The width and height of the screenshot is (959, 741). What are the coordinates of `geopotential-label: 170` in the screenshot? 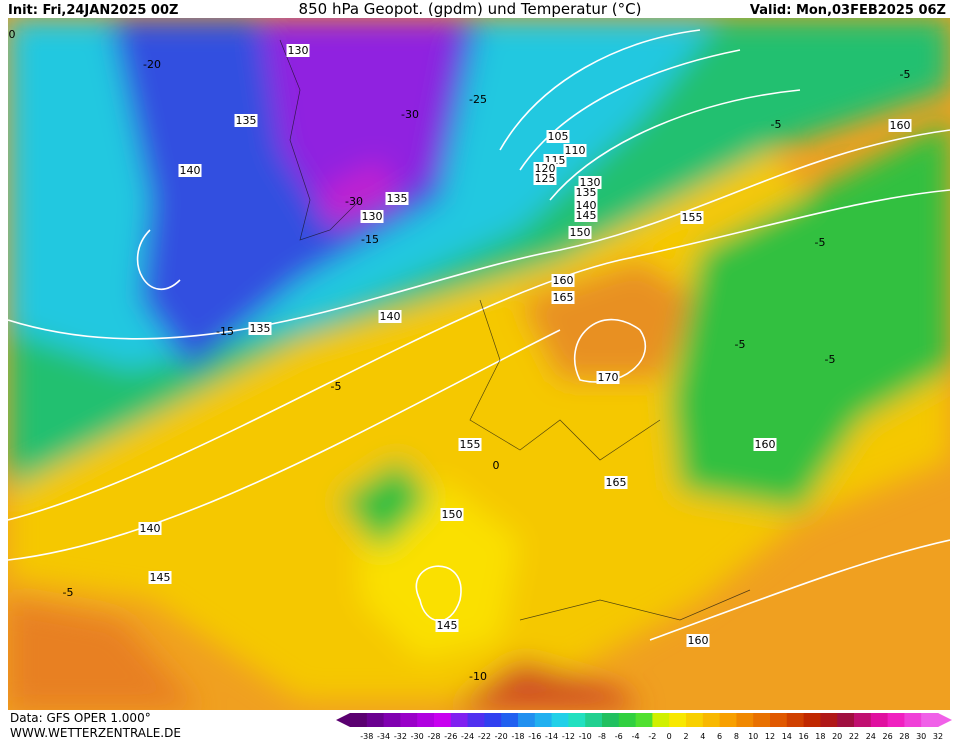 It's located at (608, 377).